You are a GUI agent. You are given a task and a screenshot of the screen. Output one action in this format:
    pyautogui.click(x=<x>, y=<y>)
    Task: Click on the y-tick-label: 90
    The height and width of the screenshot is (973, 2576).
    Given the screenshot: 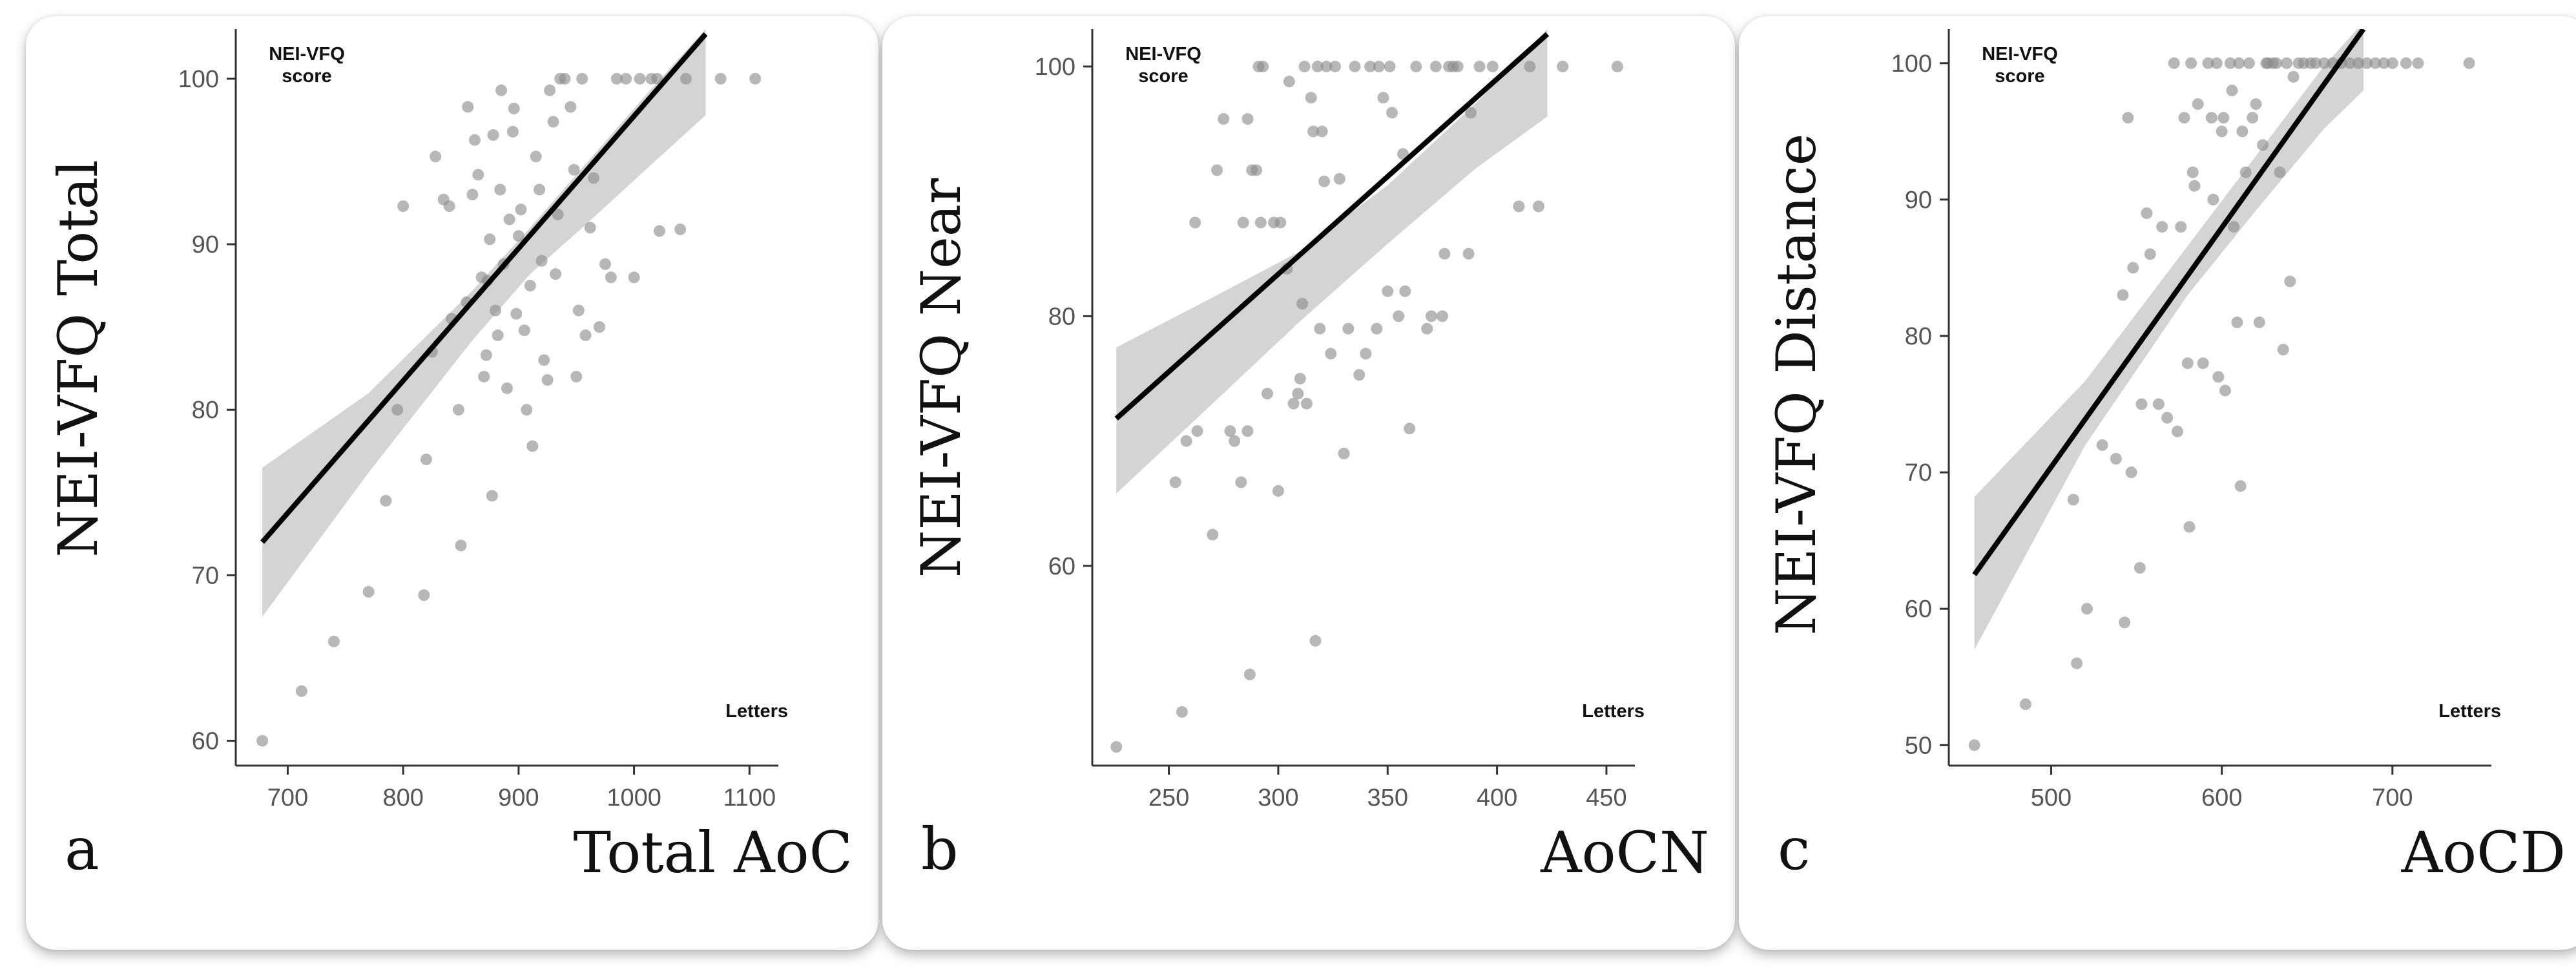 What is the action you would take?
    pyautogui.click(x=205, y=244)
    